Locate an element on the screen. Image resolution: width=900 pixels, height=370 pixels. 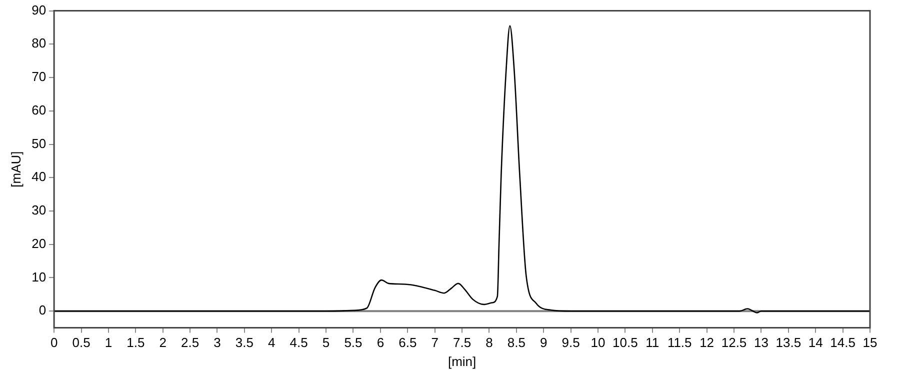
y-axis-title: [mAU] is located at coordinates (16, 169).